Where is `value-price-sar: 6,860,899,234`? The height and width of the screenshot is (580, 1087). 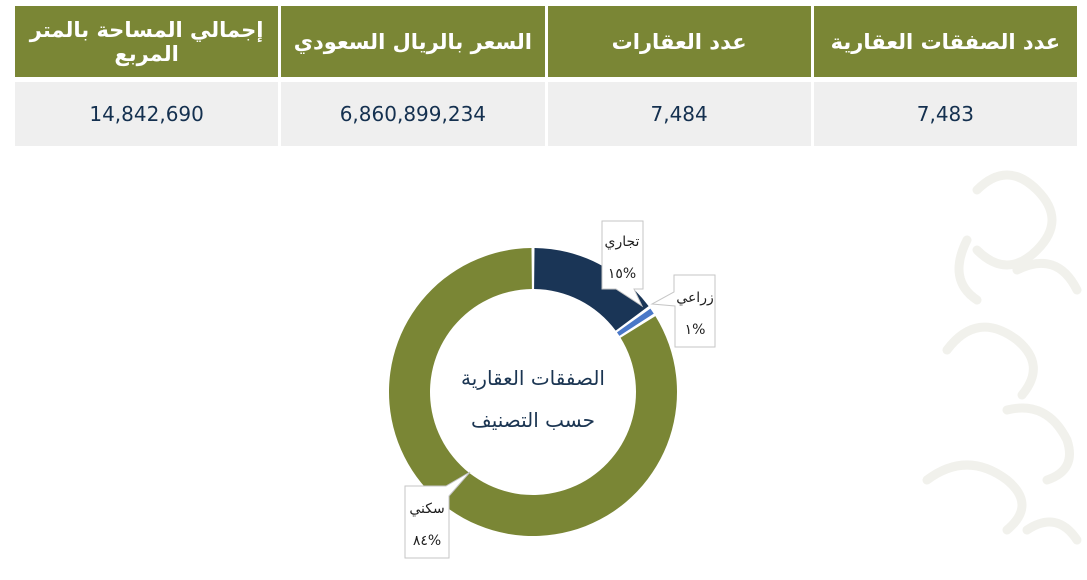
value-price-sar: 6,860,899,234 is located at coordinates (413, 114).